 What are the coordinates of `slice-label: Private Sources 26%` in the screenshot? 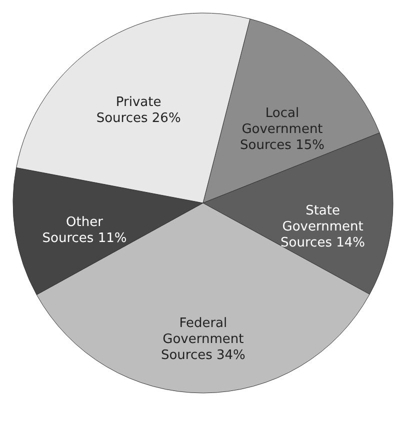 It's located at (138, 110).